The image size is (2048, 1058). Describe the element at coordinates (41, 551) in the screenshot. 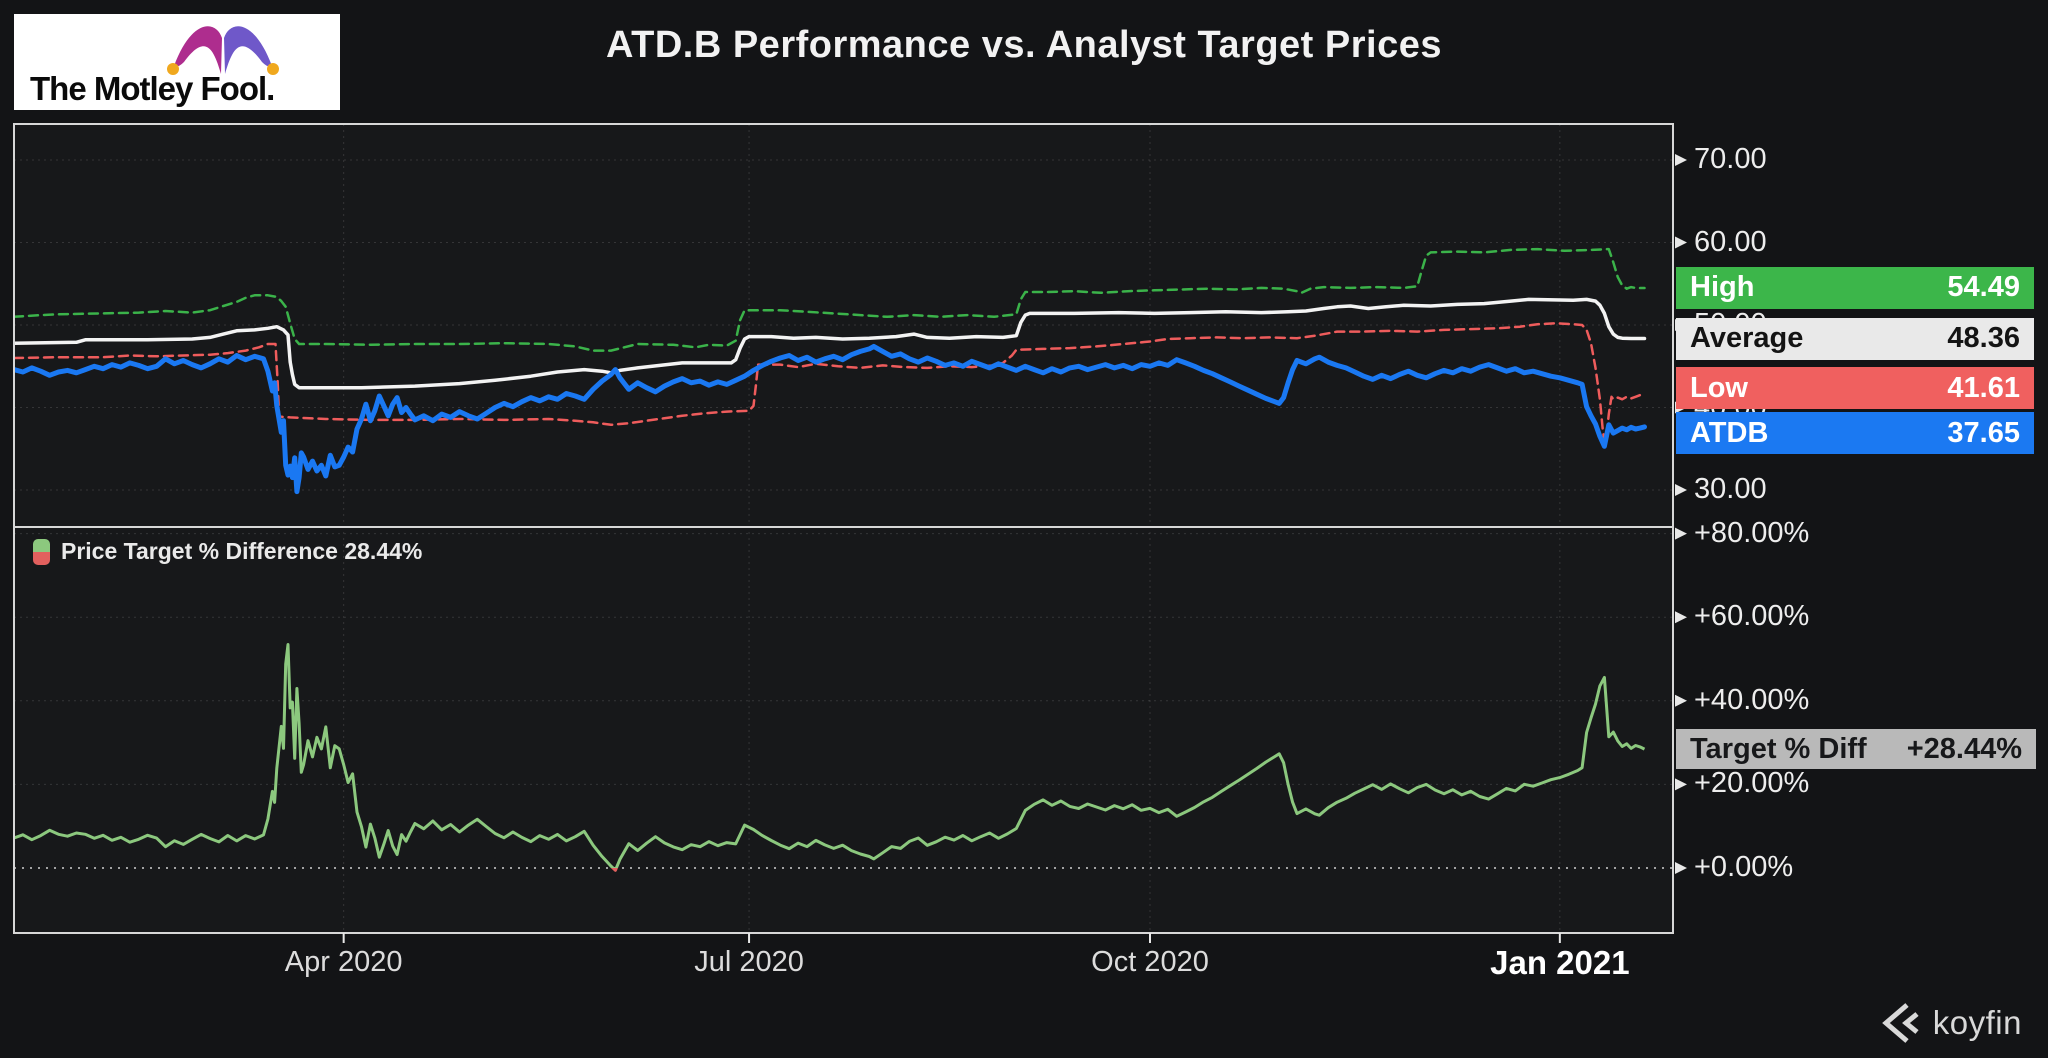

I see `pct-diff-legend-icon` at that location.